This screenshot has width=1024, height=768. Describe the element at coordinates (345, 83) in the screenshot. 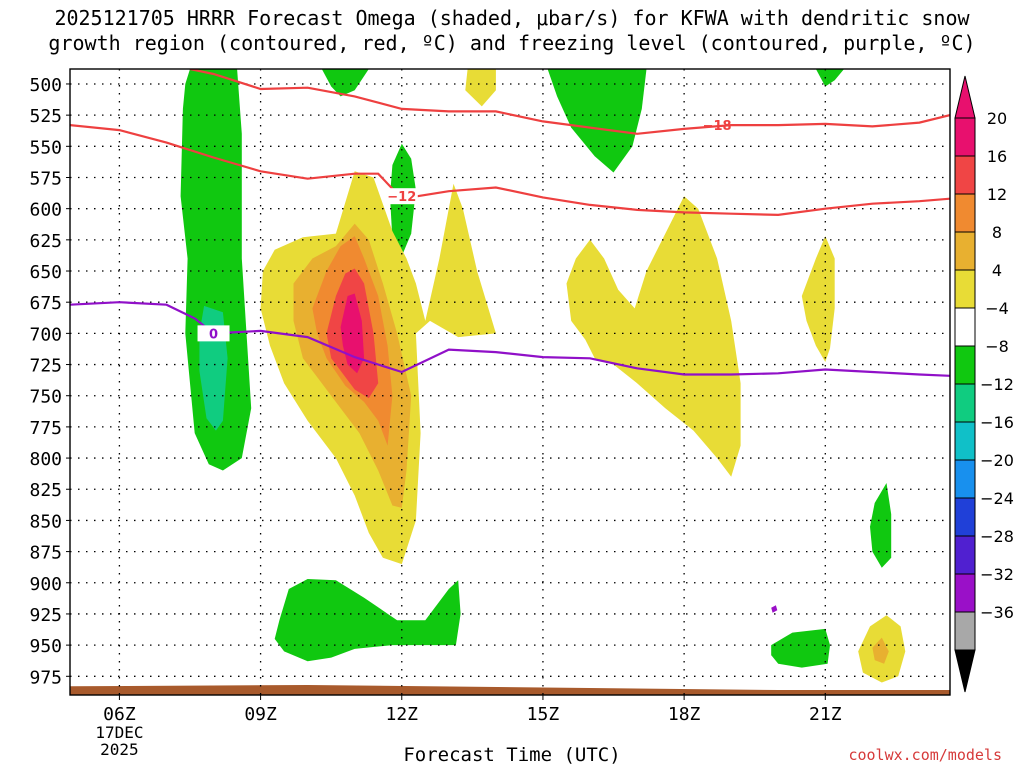

I see `omega-neg4-top-1030z` at that location.